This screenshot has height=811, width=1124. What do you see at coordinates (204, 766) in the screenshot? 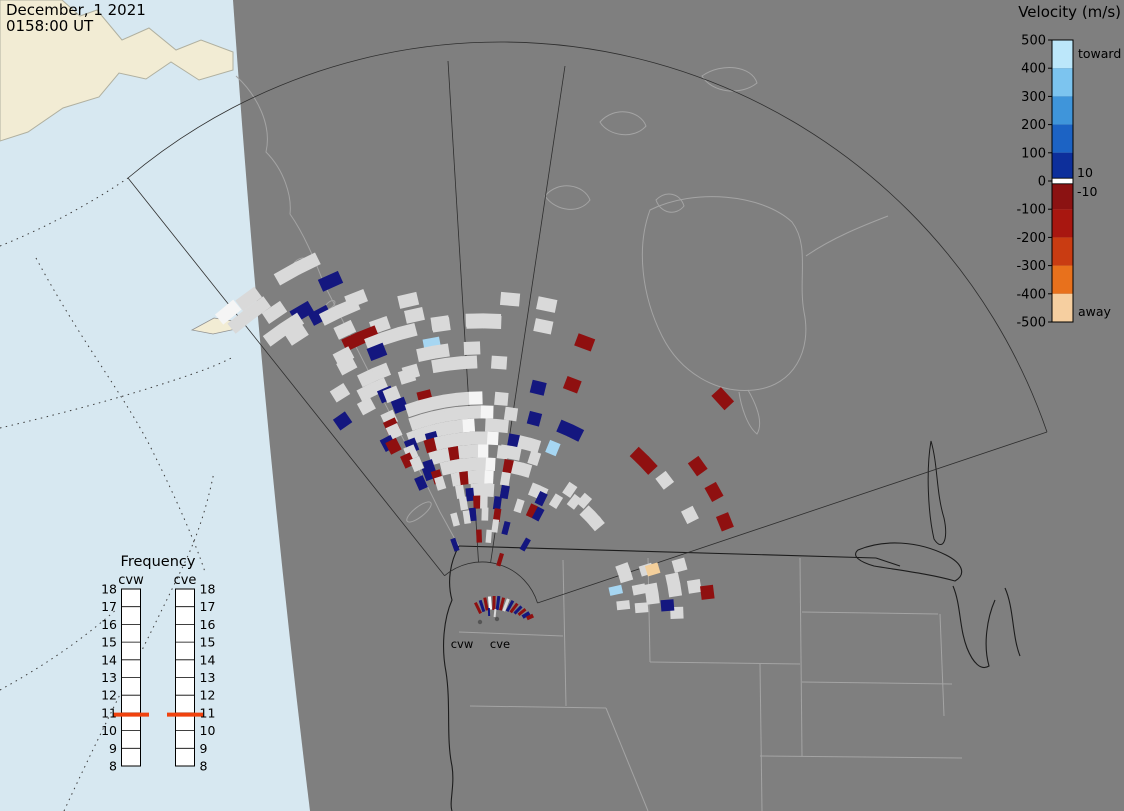
I see `frequency-tick-label: 8` at bounding box center [204, 766].